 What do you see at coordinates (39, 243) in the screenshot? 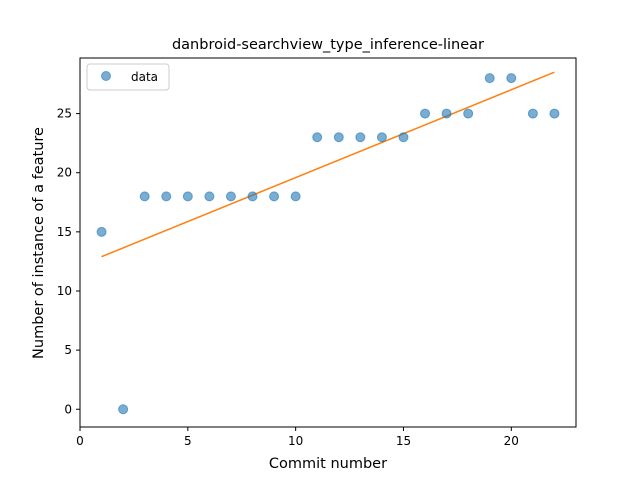
I see `y-axis-label: Number of instance of a feature` at bounding box center [39, 243].